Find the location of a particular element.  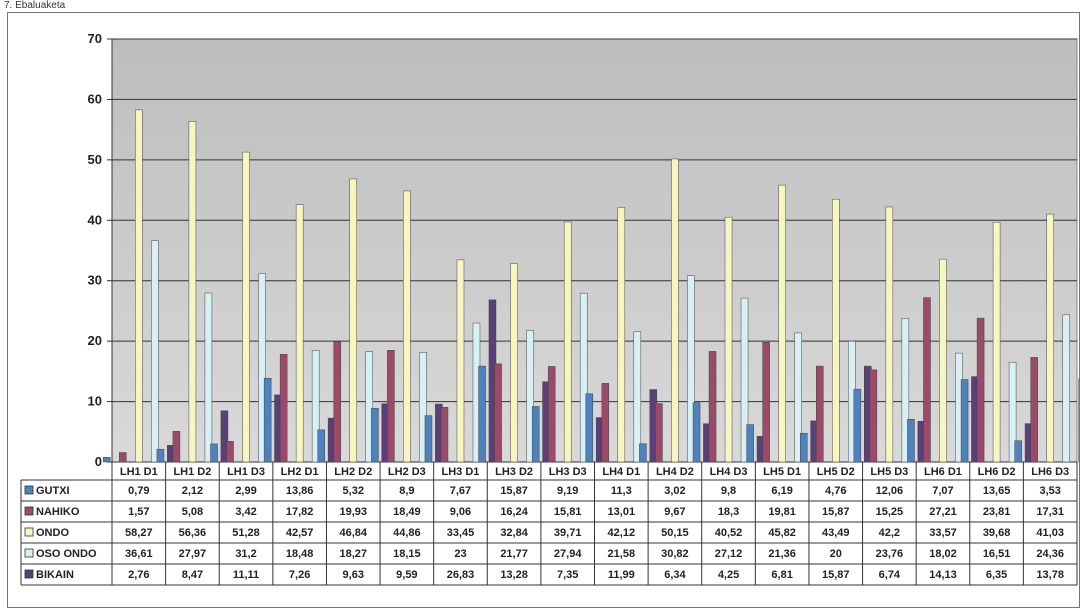

x-tick-label: LH5 D2 is located at coordinates (836, 472).